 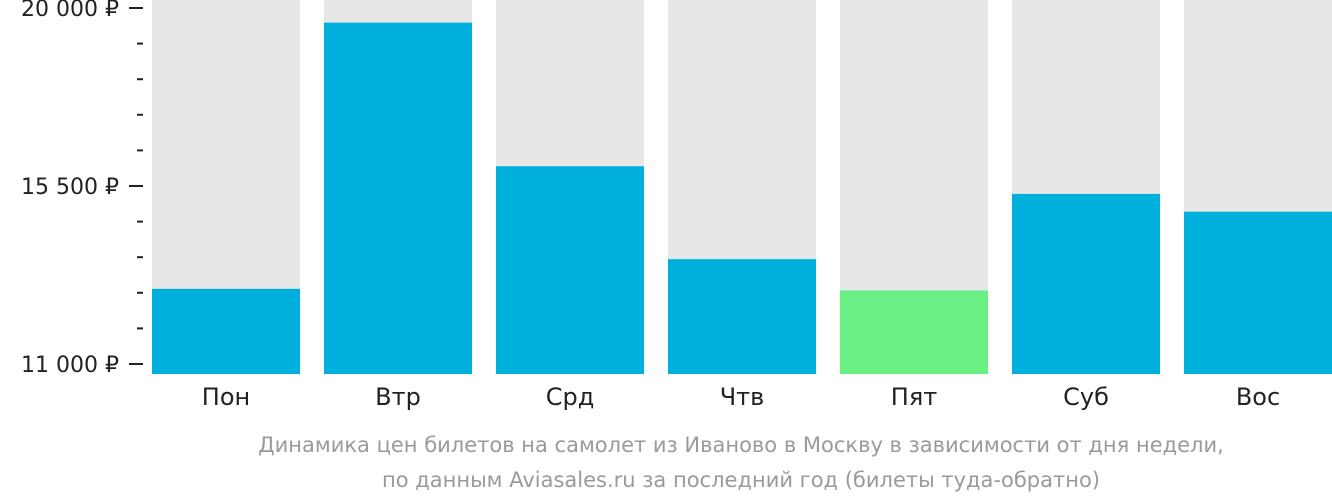 I want to click on x-tick-label-6: Вос, so click(x=1258, y=397).